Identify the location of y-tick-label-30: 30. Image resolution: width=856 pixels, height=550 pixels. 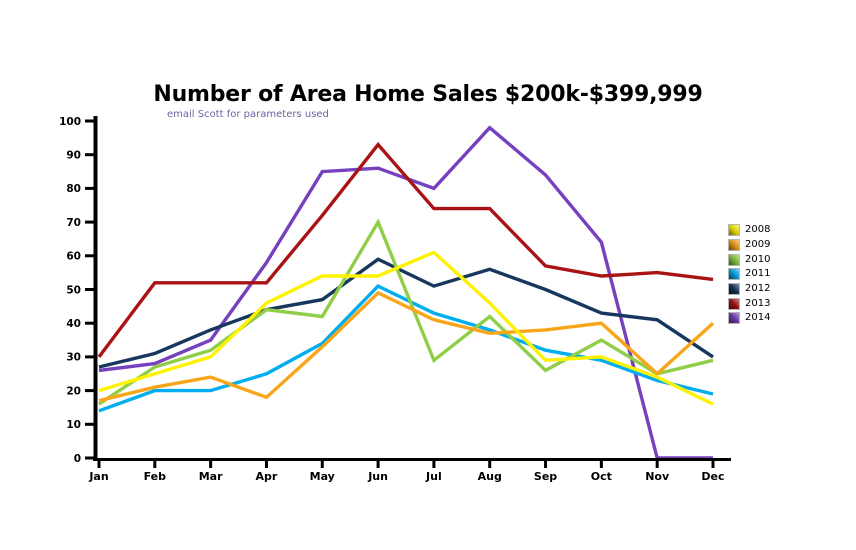
(73, 358).